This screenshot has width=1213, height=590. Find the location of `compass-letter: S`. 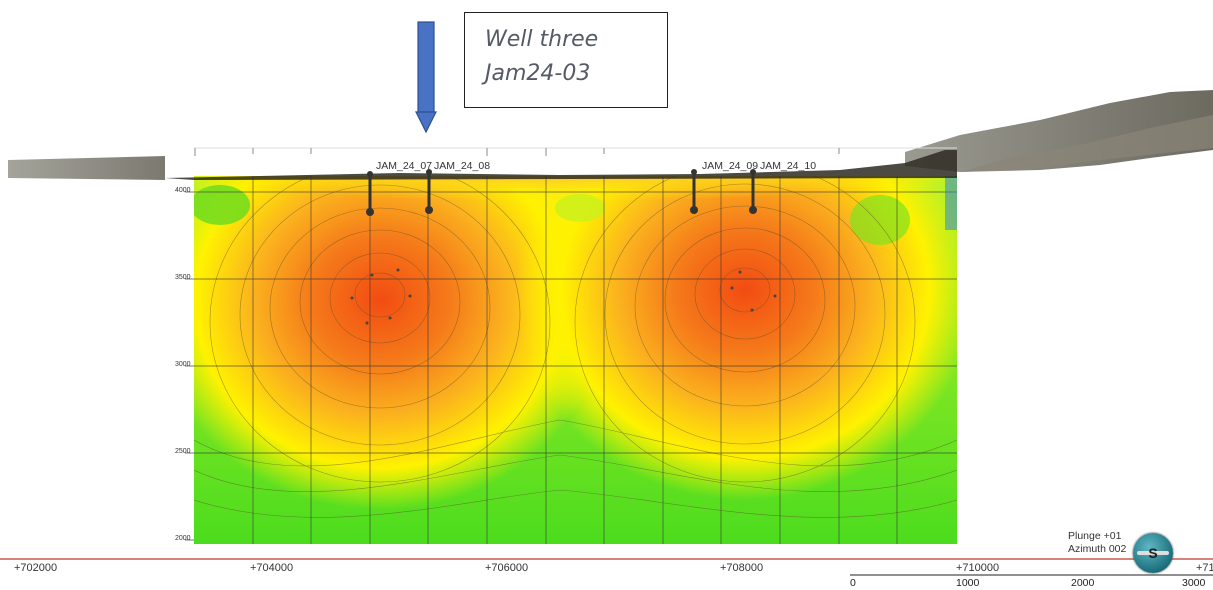

compass-letter: S is located at coordinates (1153, 553).